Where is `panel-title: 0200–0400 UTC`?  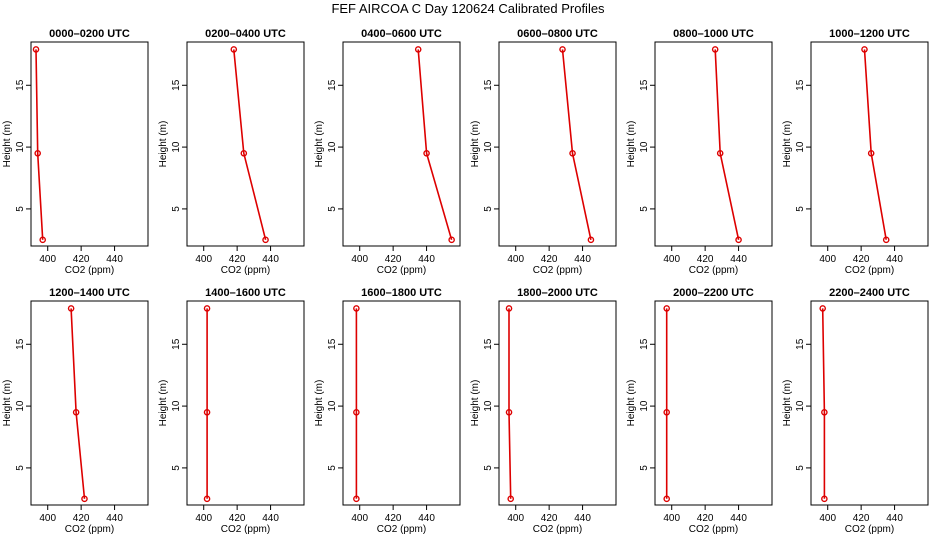
panel-title: 0200–0400 UTC is located at coordinates (245, 34).